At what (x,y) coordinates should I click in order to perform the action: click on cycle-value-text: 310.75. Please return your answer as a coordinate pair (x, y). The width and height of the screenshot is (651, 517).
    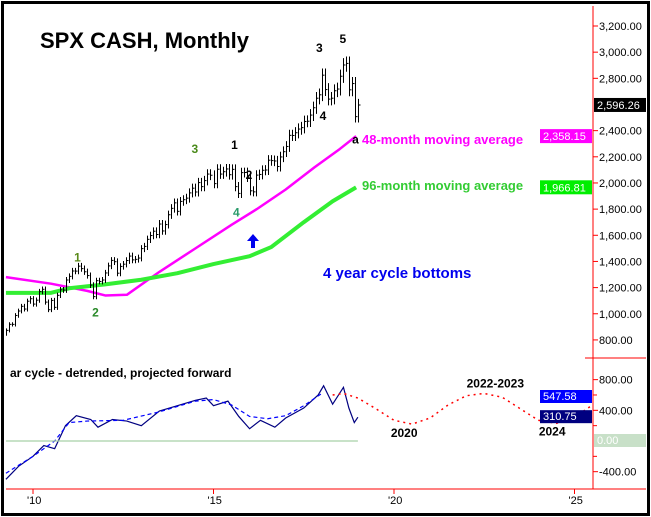
    Looking at the image, I should click on (560, 417).